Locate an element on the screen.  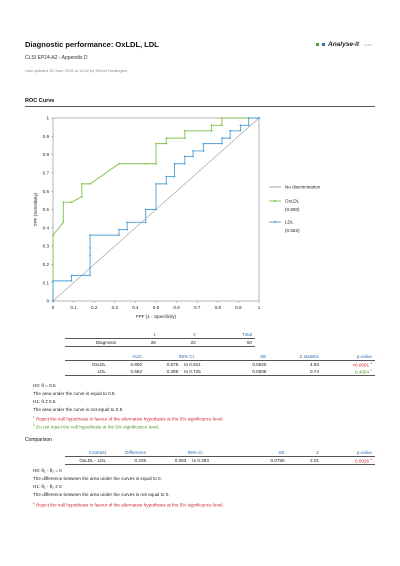
table-cell: 0.083 is located at coordinates (180, 460).